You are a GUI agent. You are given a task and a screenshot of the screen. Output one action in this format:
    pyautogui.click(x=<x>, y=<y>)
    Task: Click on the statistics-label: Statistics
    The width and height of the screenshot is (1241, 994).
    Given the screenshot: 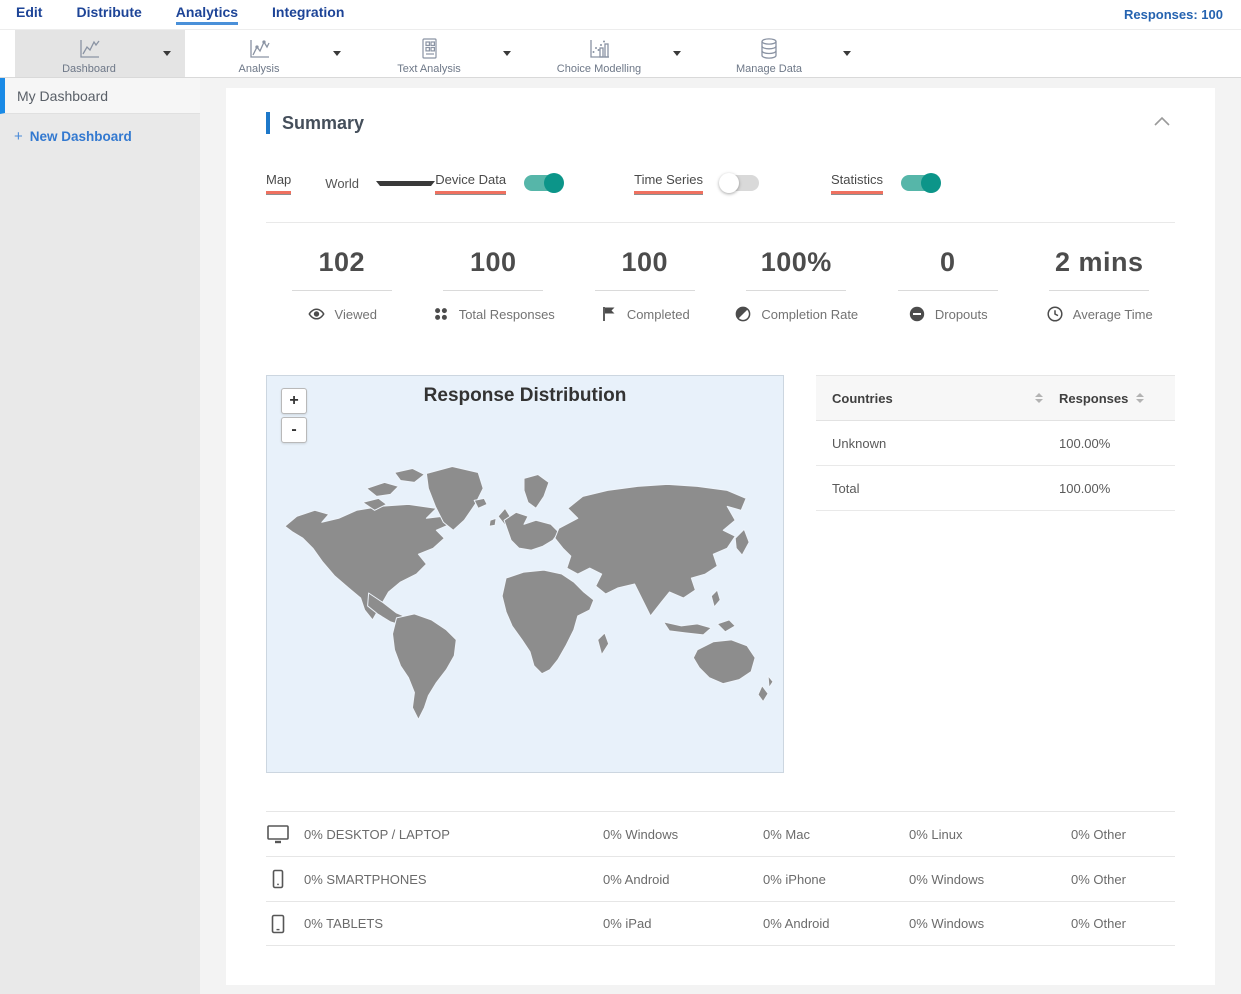 What is the action you would take?
    pyautogui.click(x=856, y=183)
    